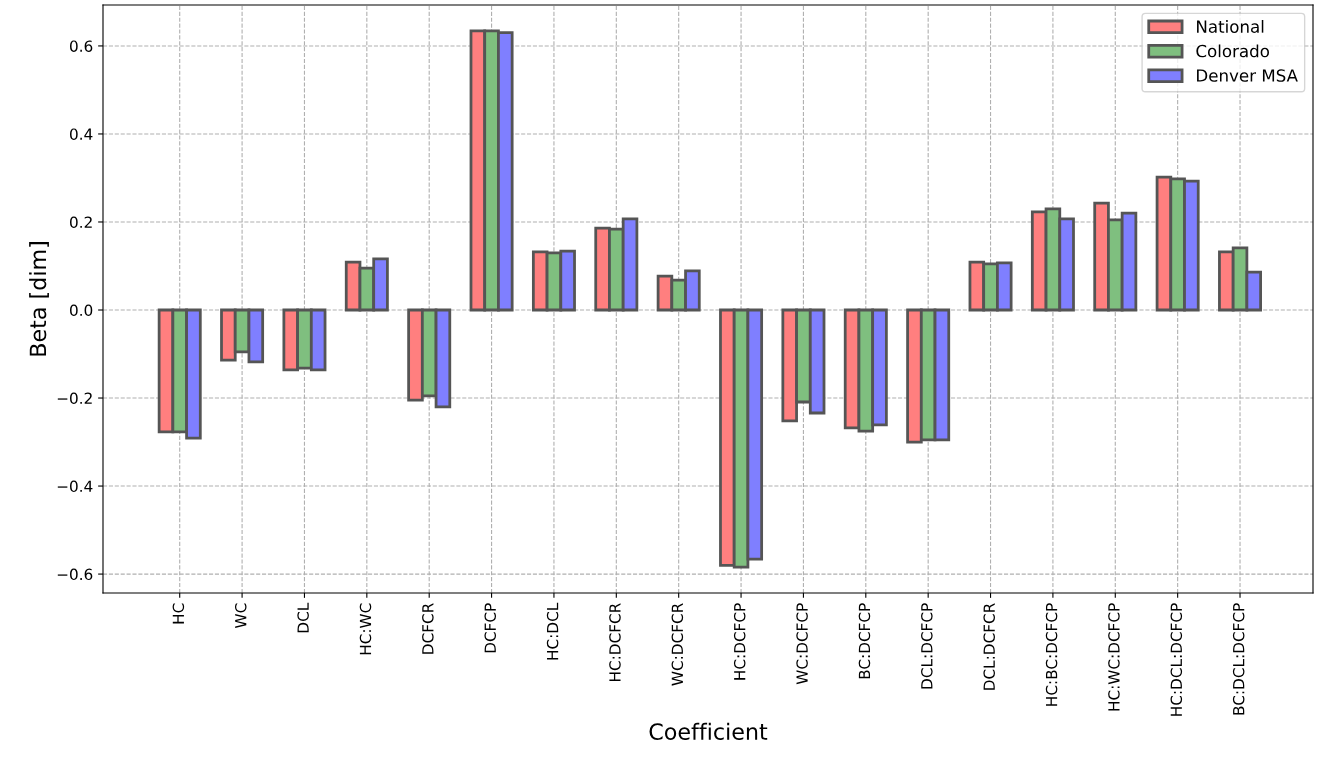 This screenshot has height=777, width=1317. I want to click on x-tick-label: HC:DCL, so click(552, 631).